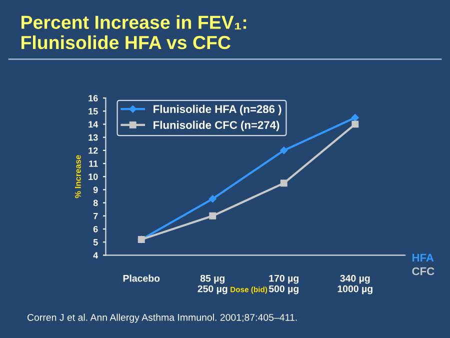  What do you see at coordinates (162, 318) in the screenshot?
I see `text: Corren J et al. Ann Allergy Asthma Immunol. 2001;87:405–411.` at bounding box center [162, 318].